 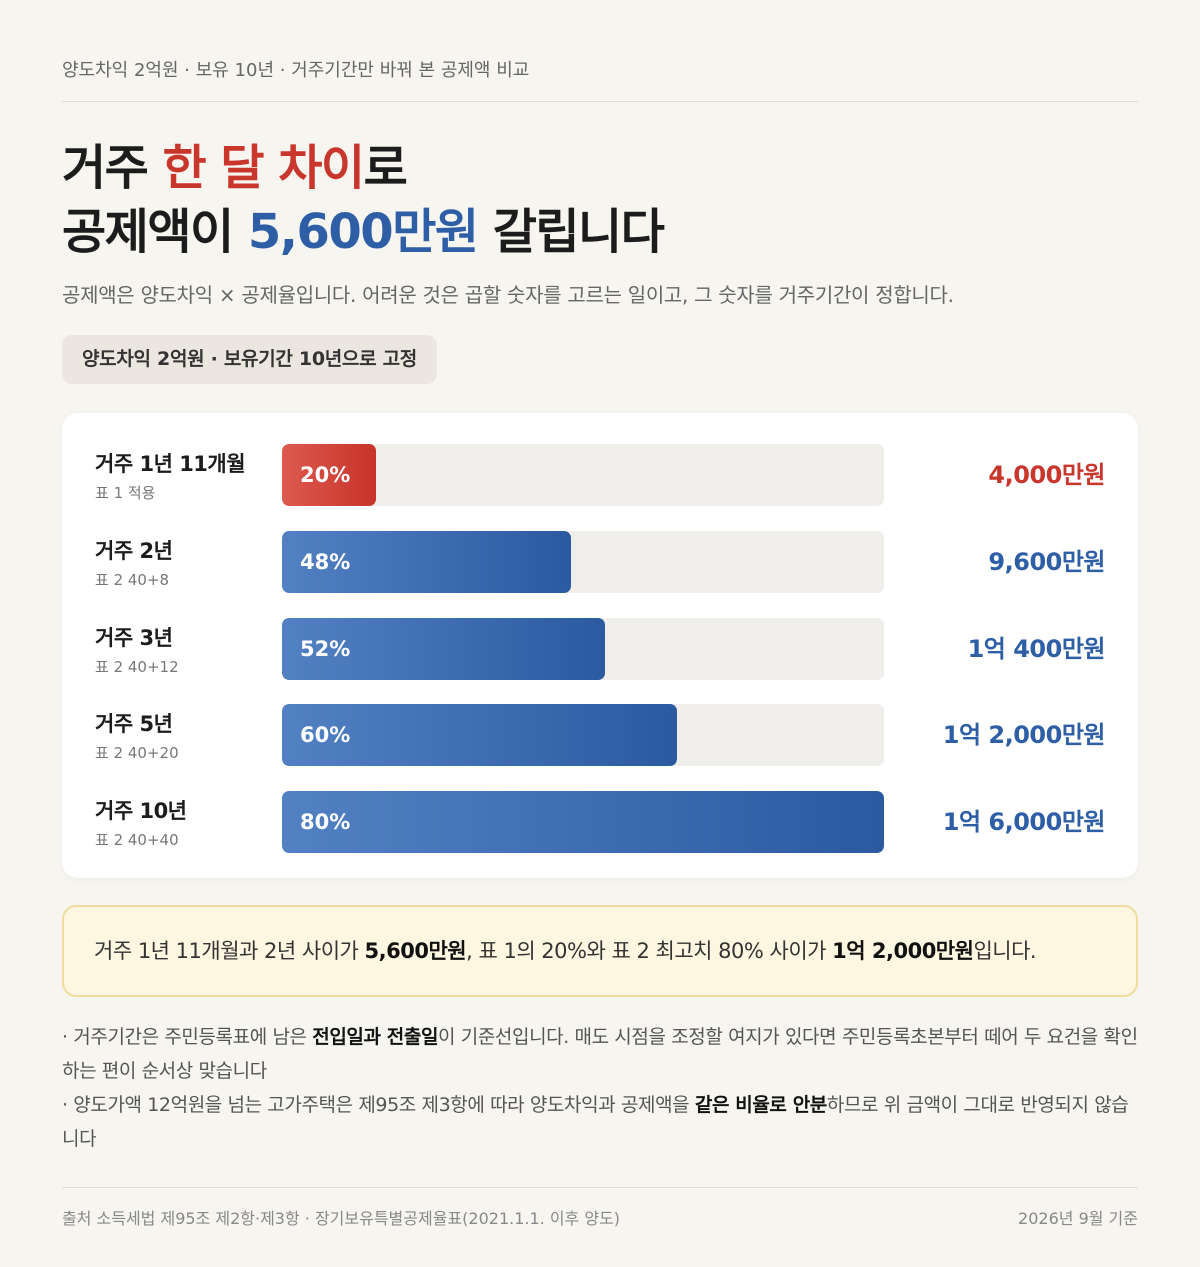 I want to click on amount-label: 1억 400만원, so click(x=1036, y=649).